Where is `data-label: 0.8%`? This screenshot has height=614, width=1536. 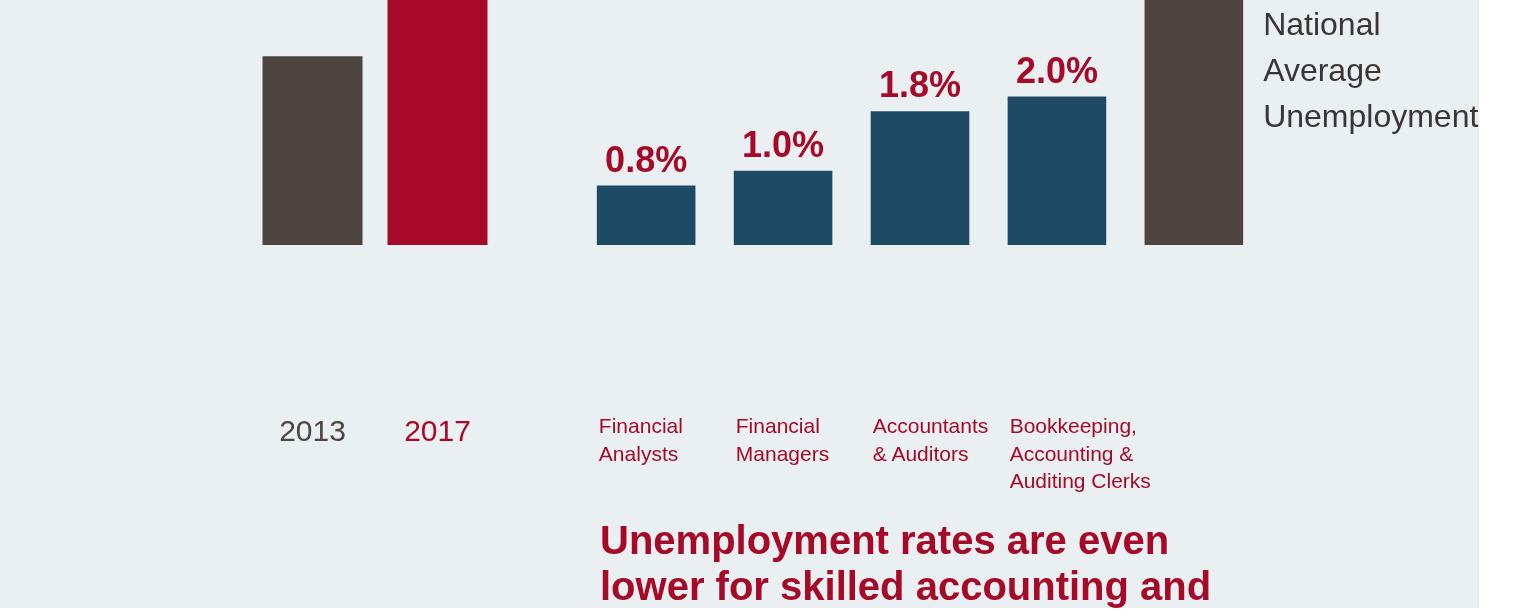
data-label: 0.8% is located at coordinates (646, 159).